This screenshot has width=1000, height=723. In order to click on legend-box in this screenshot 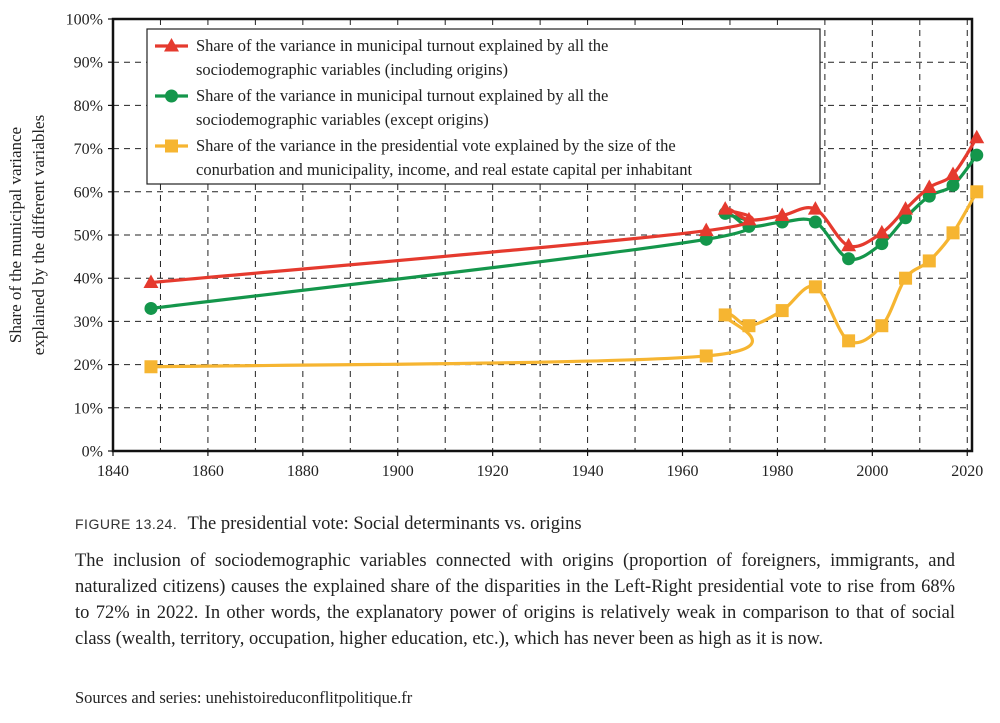, I will do `click(483, 106)`.